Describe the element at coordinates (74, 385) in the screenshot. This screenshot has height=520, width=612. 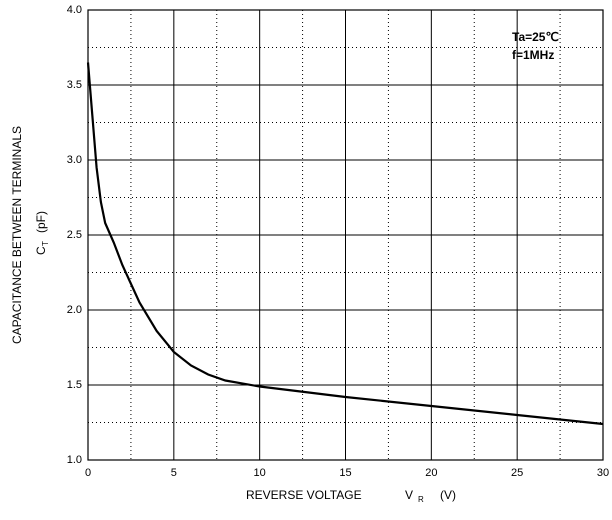
I see `y-tick-label: 1.5` at that location.